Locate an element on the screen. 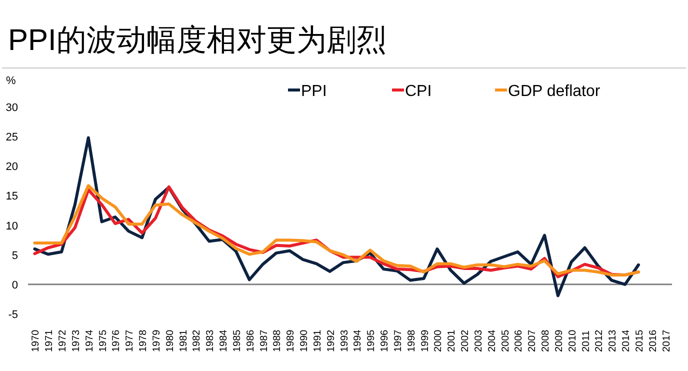  x-tick-label: 2015 is located at coordinates (640, 340).